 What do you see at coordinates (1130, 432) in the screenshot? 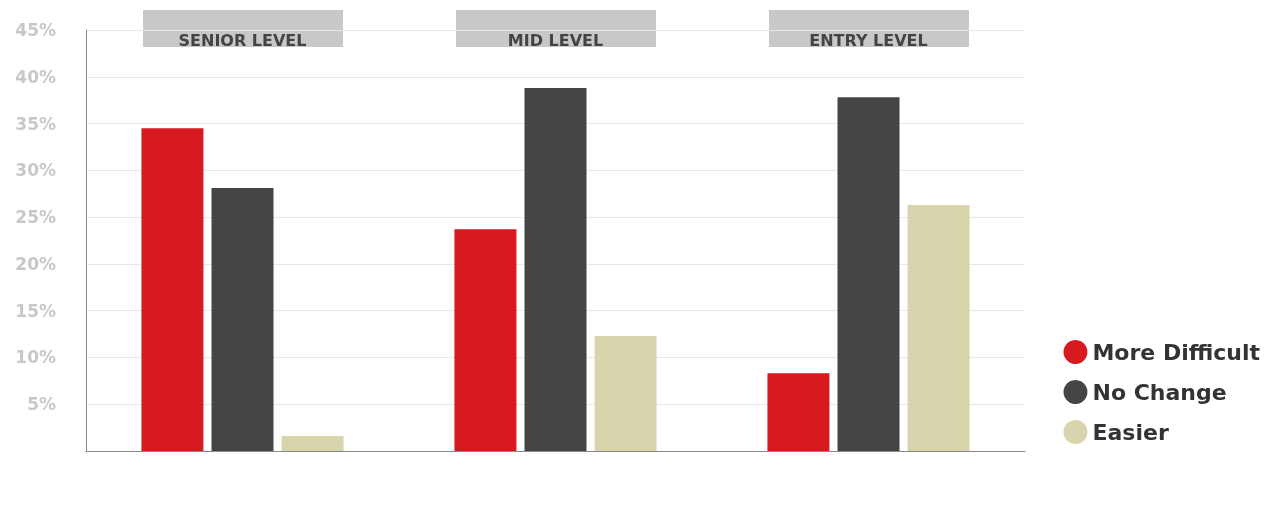
I see `legend-label: Easier` at bounding box center [1130, 432].